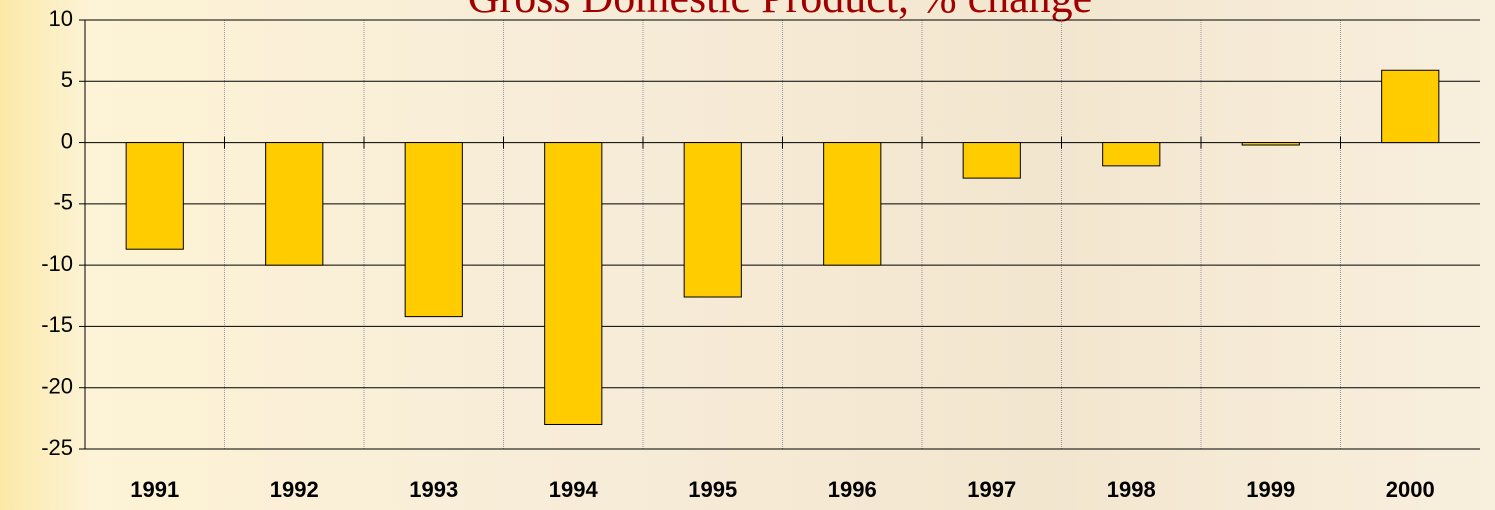 The height and width of the screenshot is (510, 1495). What do you see at coordinates (433, 489) in the screenshot?
I see `x-tick-label: 1993` at bounding box center [433, 489].